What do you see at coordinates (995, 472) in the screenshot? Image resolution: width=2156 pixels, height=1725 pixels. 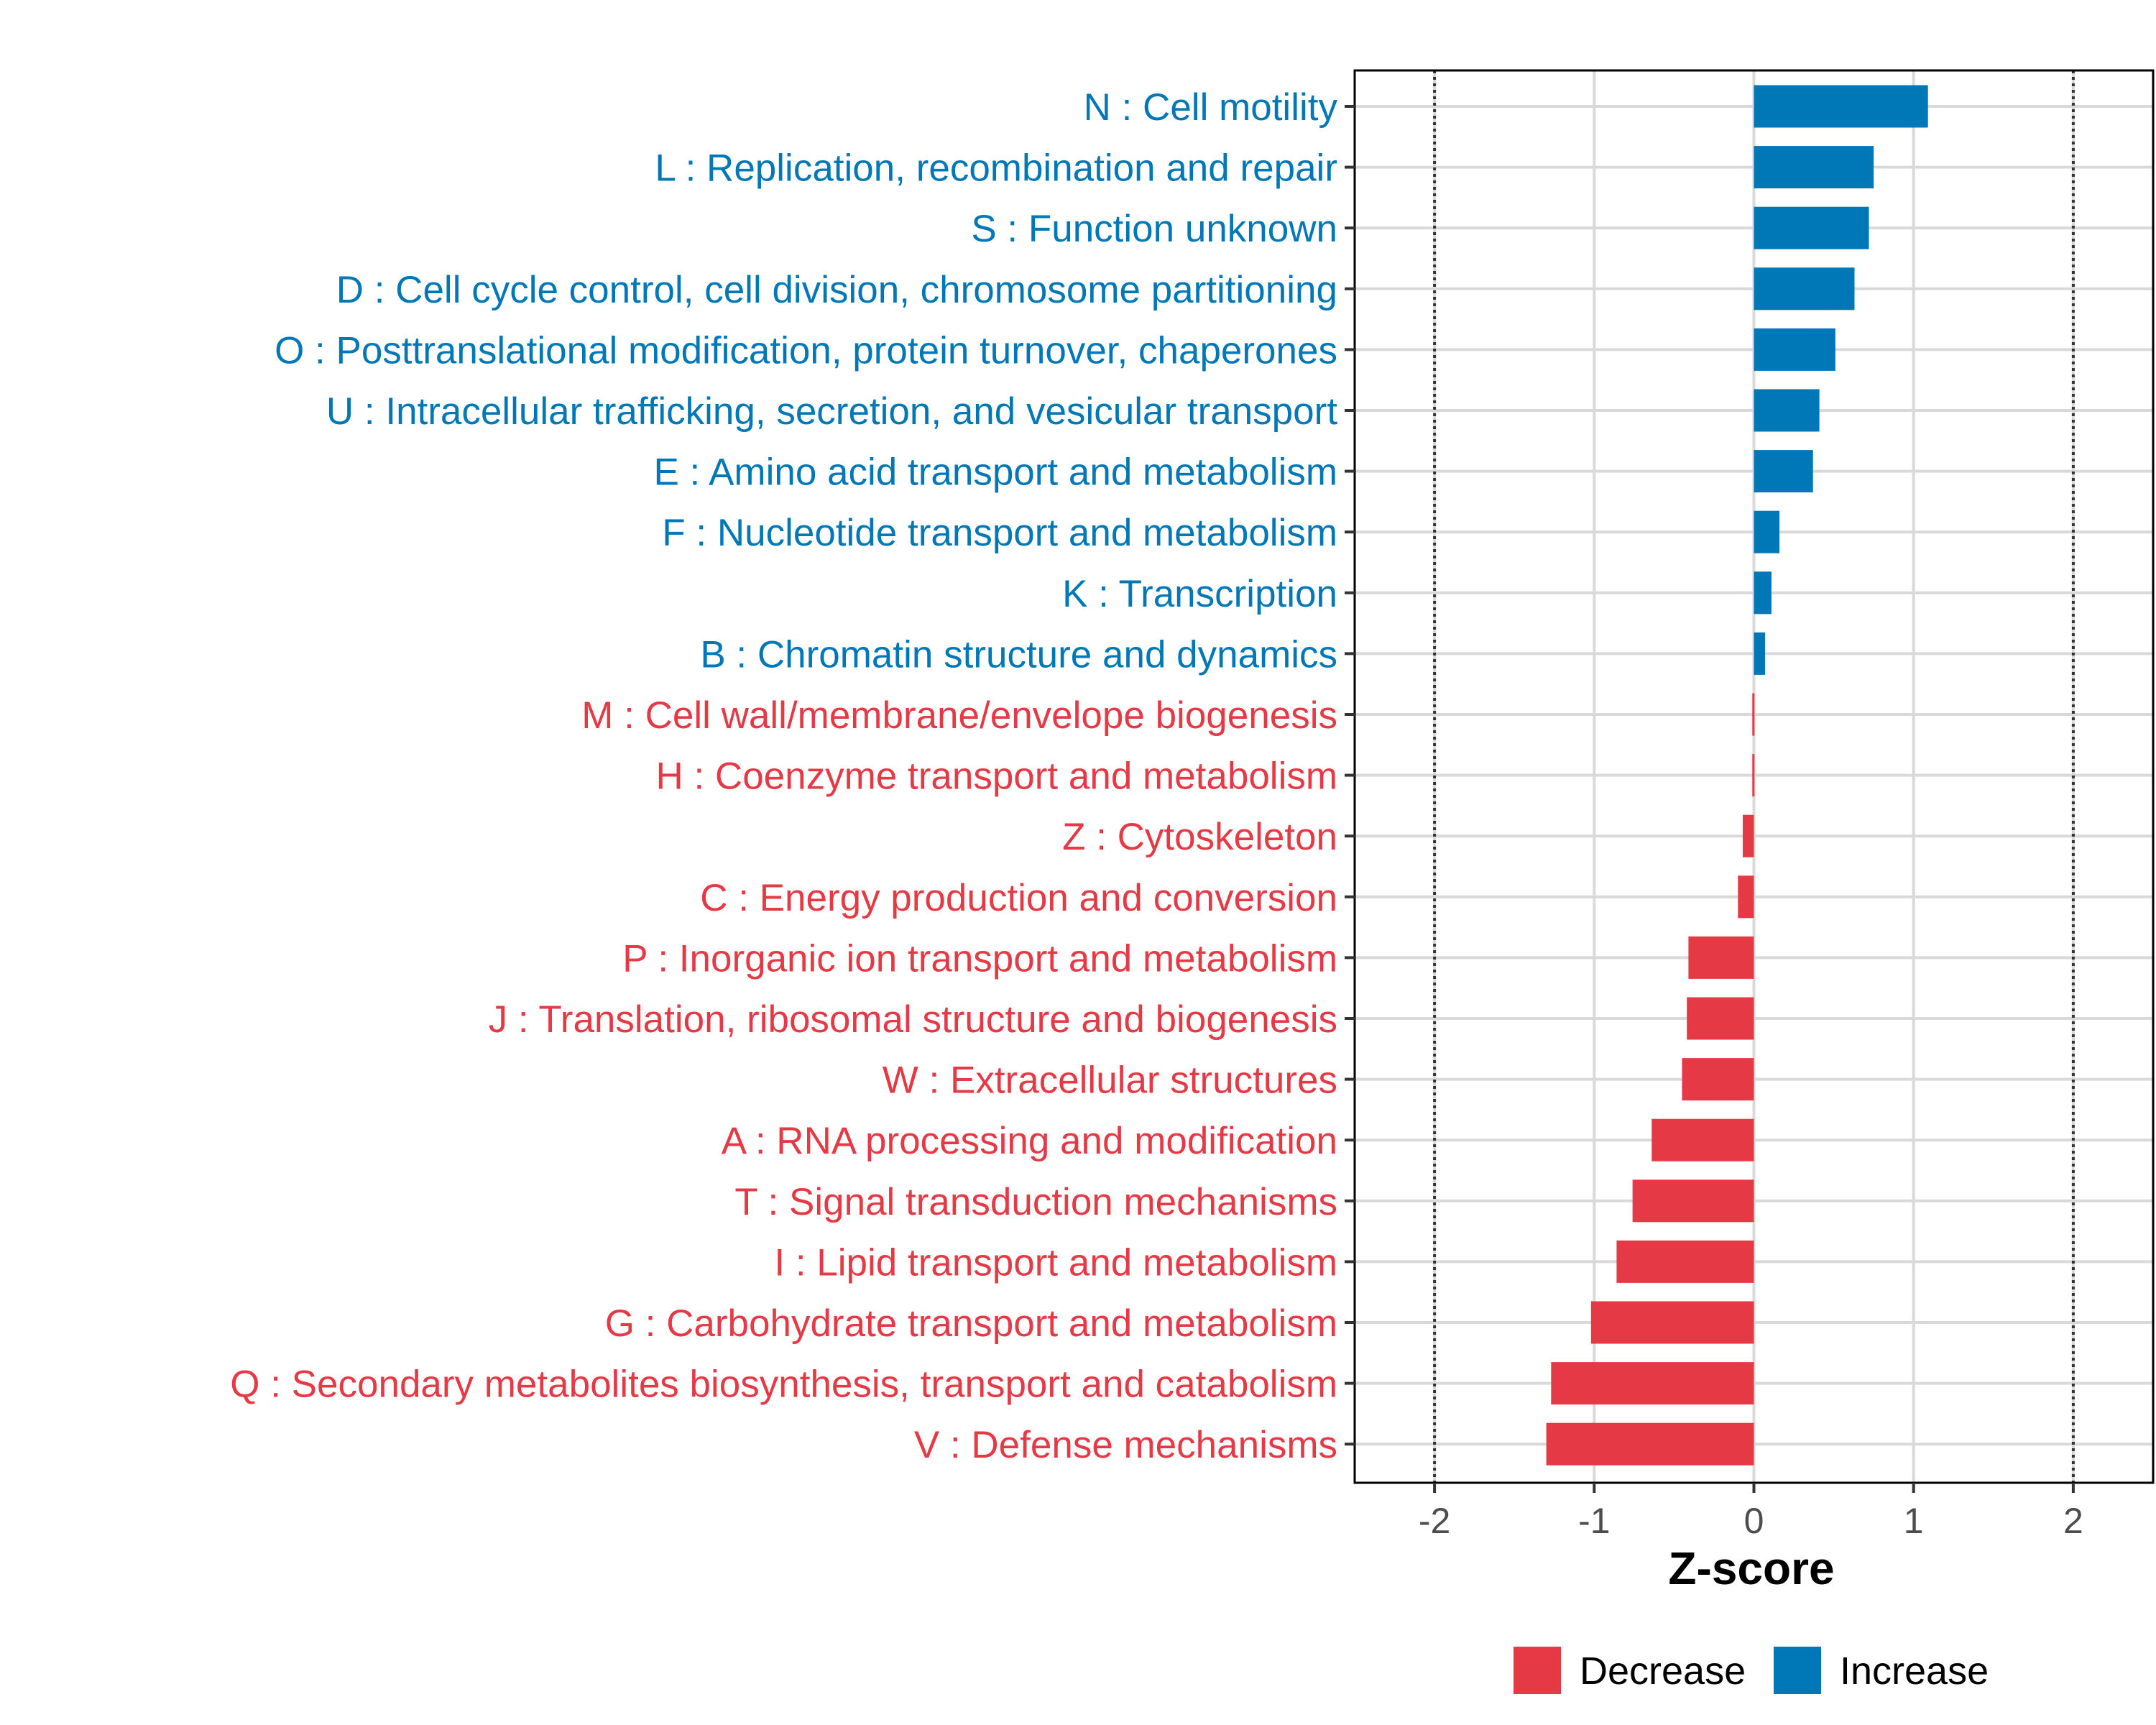 I see `category-label: E : Amino acid transport and metabolism` at bounding box center [995, 472].